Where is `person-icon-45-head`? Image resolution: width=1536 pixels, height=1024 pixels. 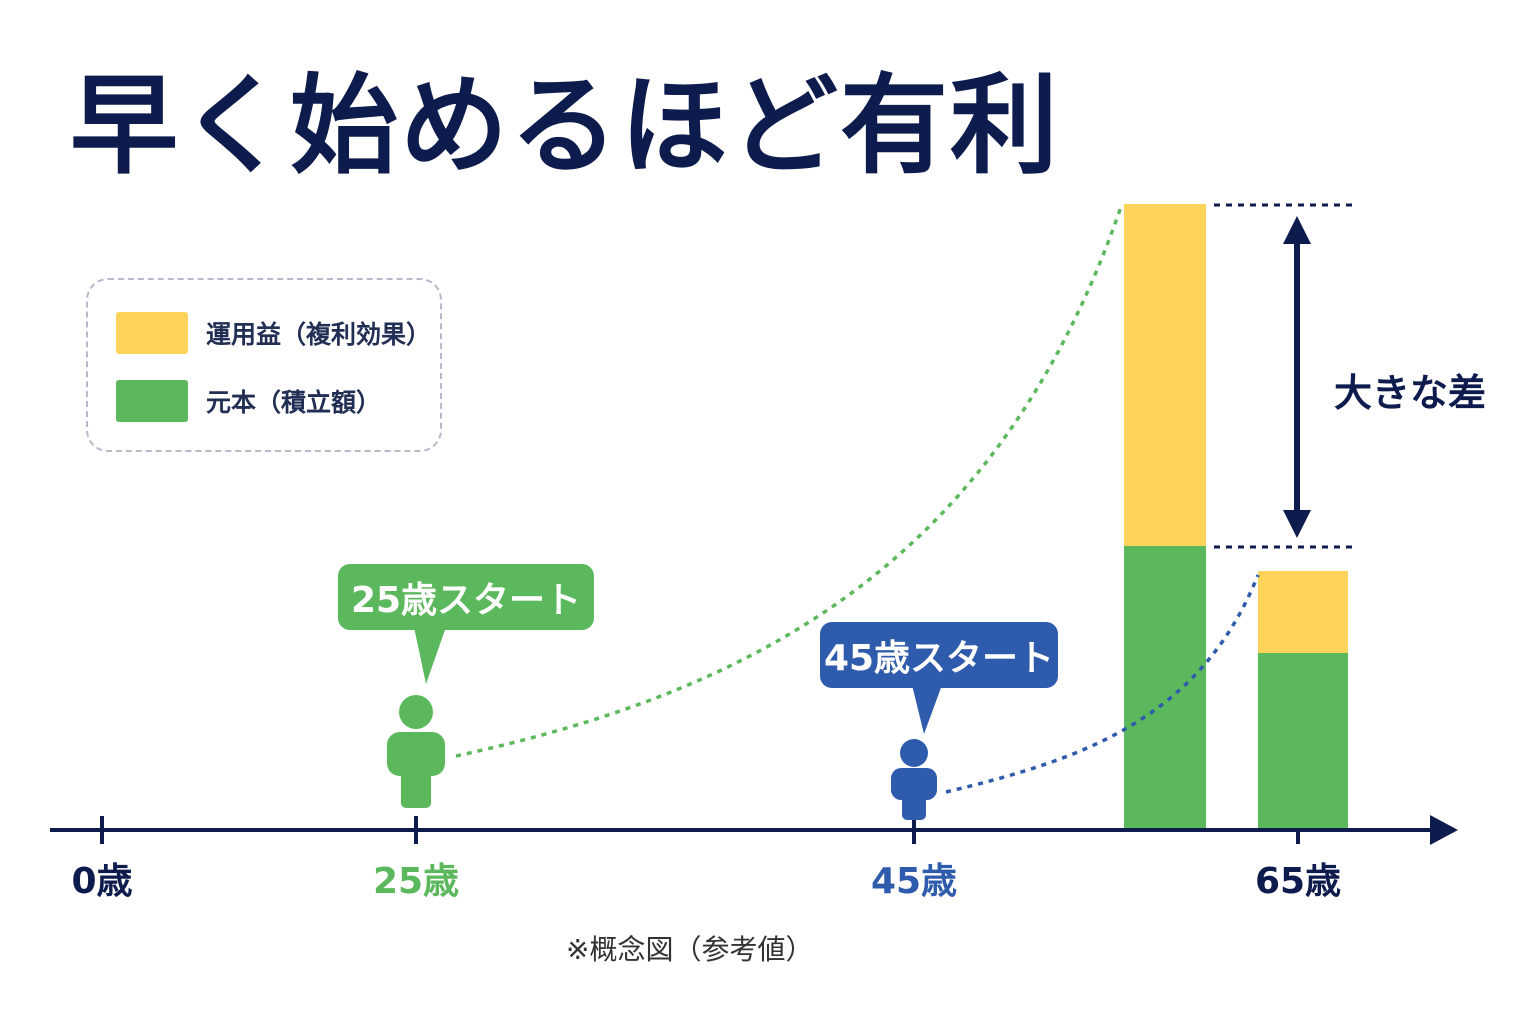
person-icon-45-head is located at coordinates (914, 753).